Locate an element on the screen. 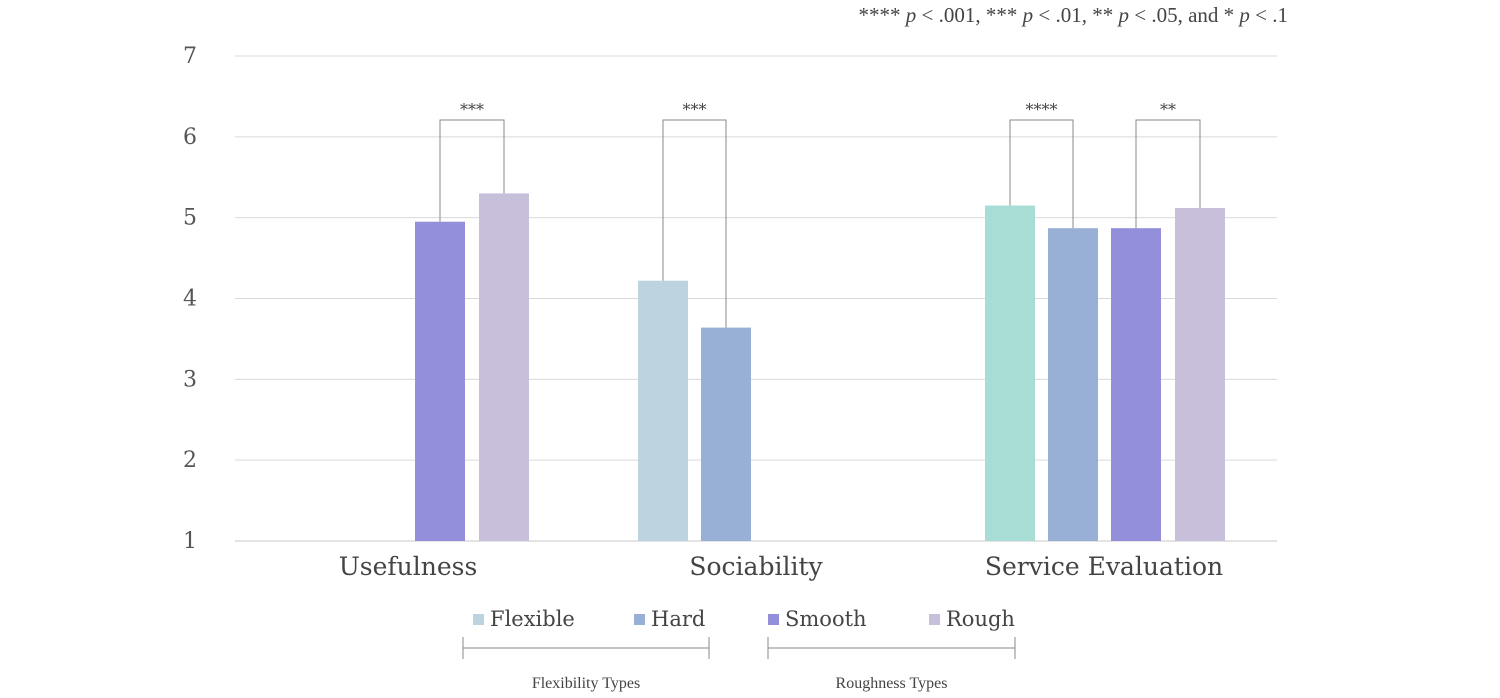  legend-swatch-flexible is located at coordinates (478, 619).